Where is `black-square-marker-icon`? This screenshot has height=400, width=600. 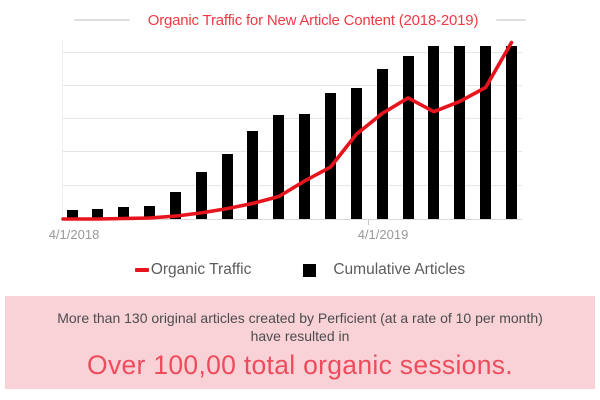
black-square-marker-icon is located at coordinates (310, 270).